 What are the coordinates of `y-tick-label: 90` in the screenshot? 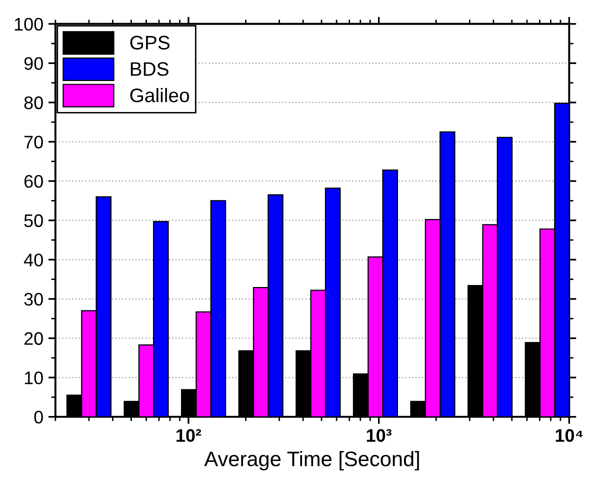 It's located at (33, 63).